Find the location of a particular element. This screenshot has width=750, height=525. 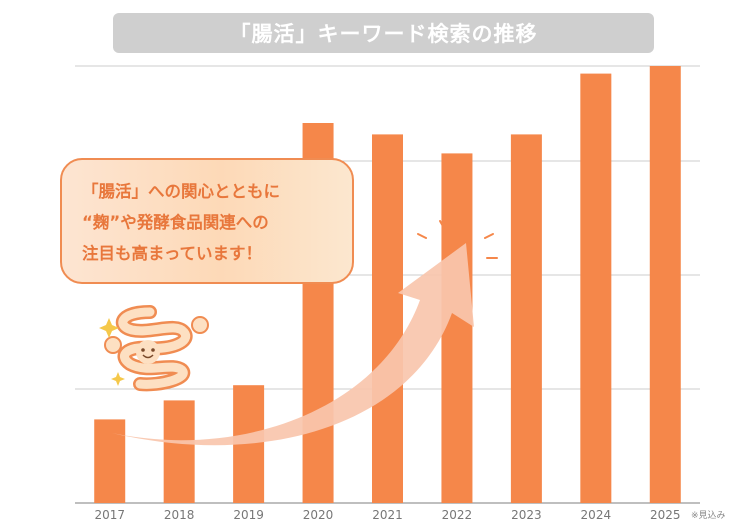

sparkle-lines is located at coordinates (457, 235).